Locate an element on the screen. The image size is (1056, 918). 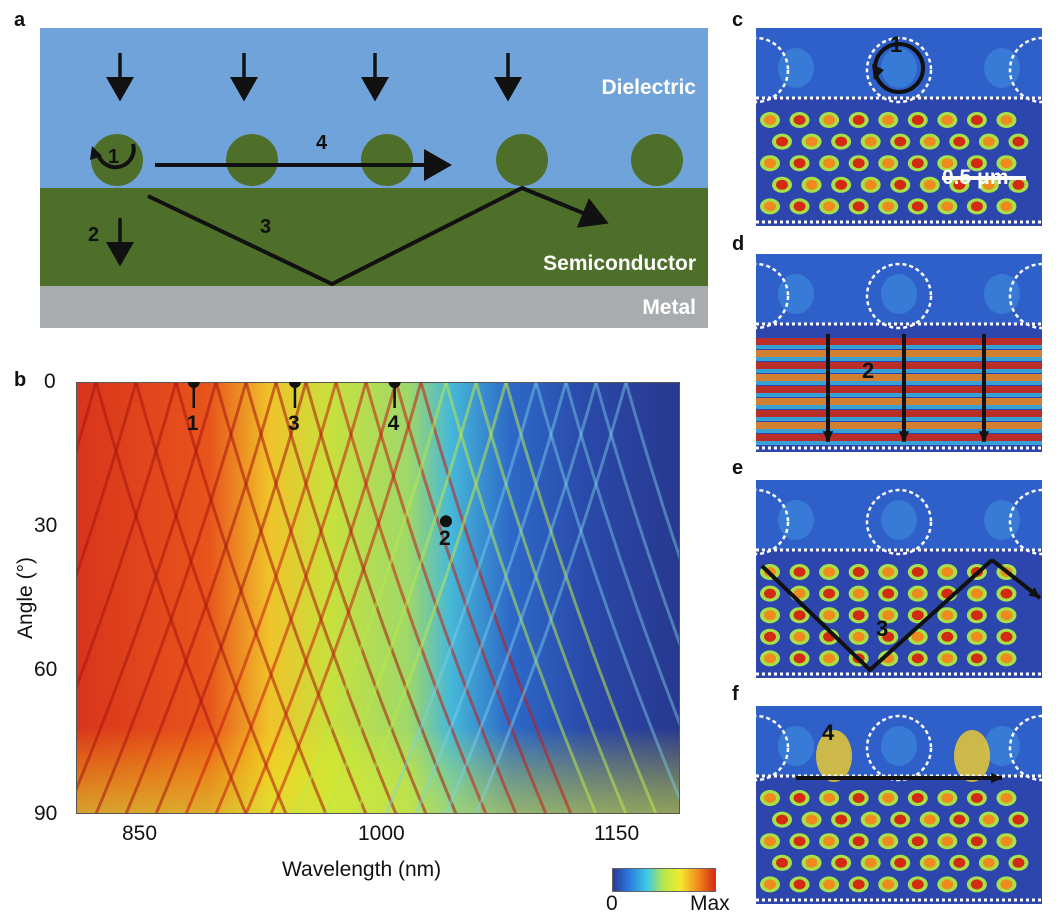
x-axis-label: Wavelength (nm) is located at coordinates (362, 869).